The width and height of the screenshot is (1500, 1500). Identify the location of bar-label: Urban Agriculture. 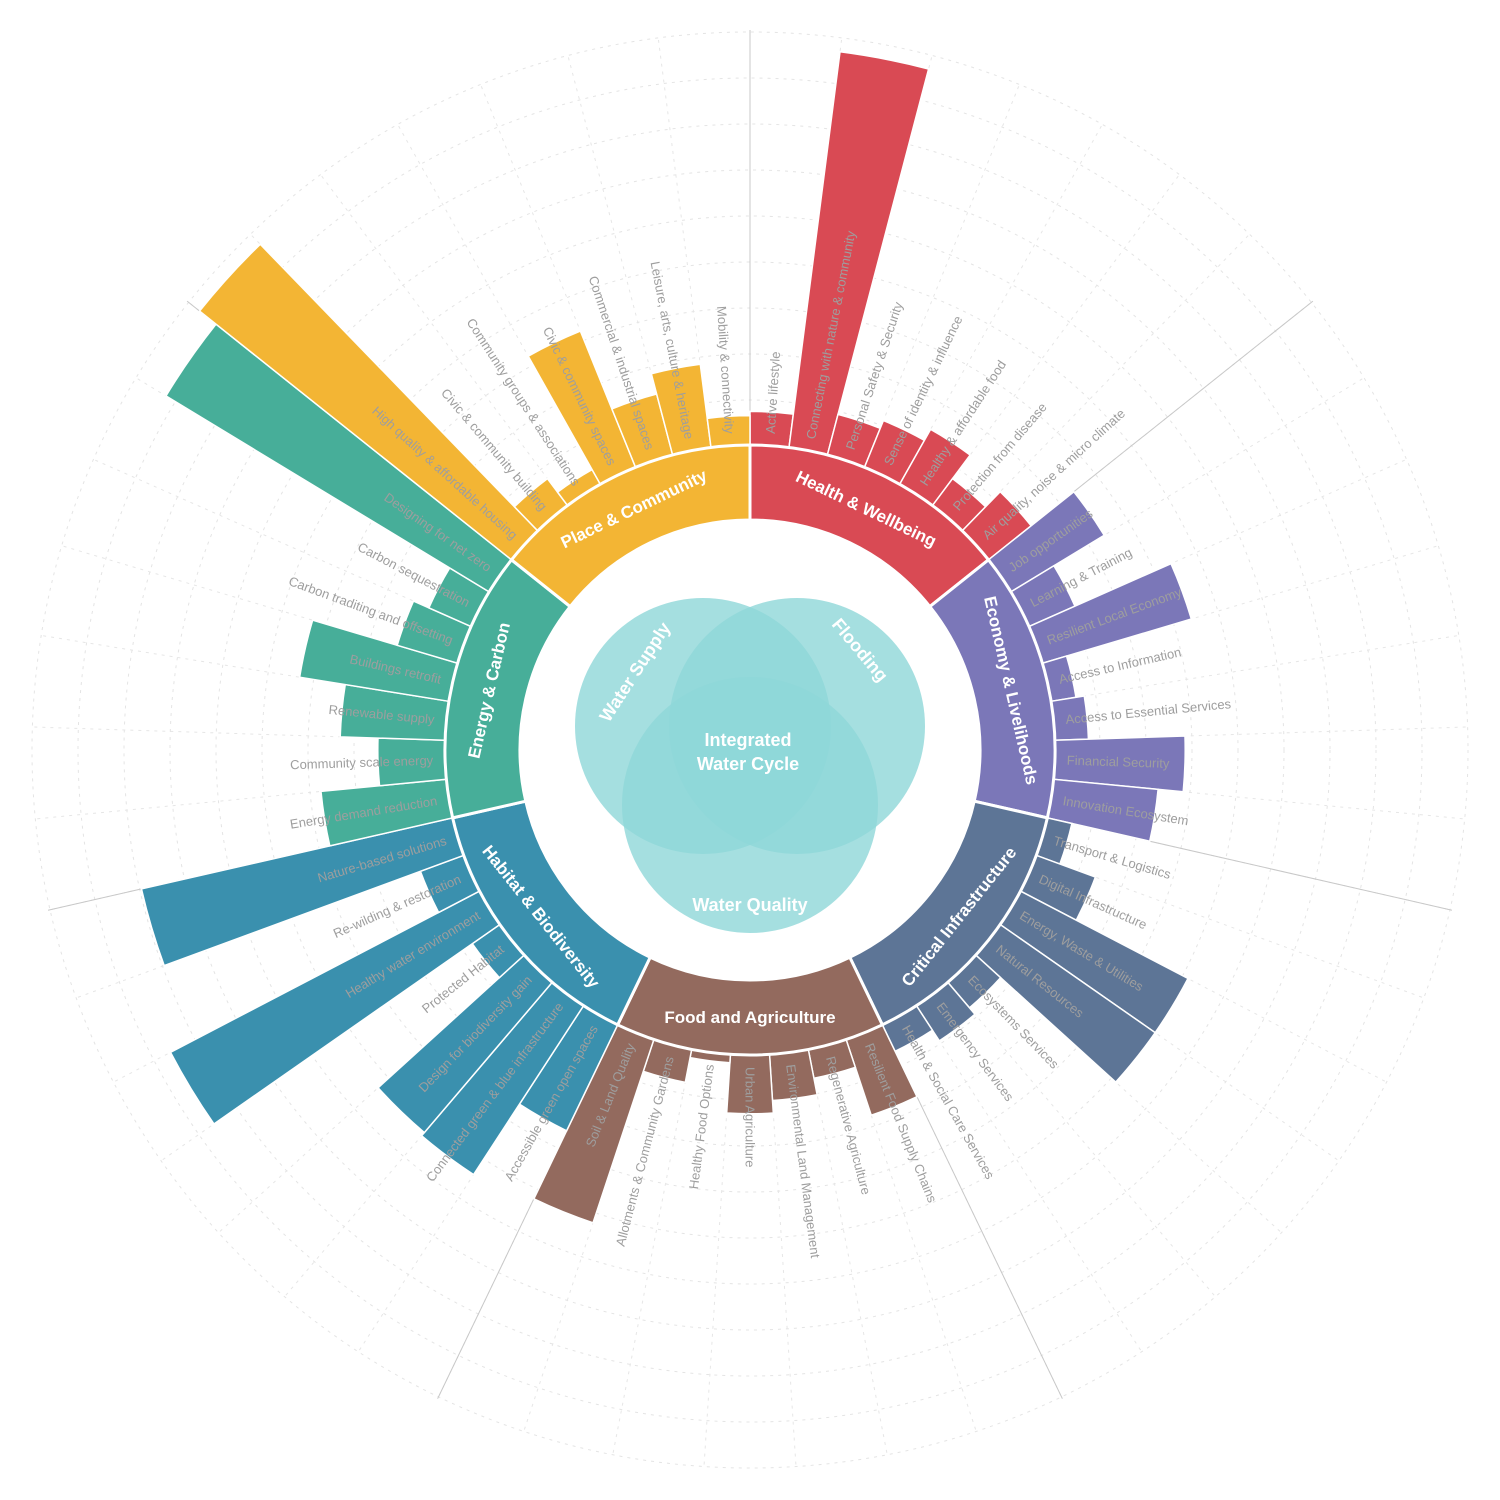
(750, 1117).